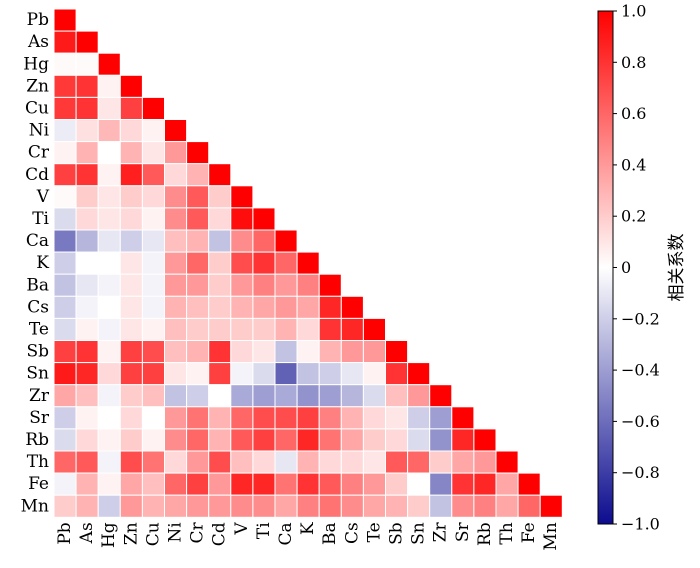 The image size is (700, 568). Describe the element at coordinates (397, 506) in the screenshot. I see `heatmap-cell-Mn-Sb` at that location.